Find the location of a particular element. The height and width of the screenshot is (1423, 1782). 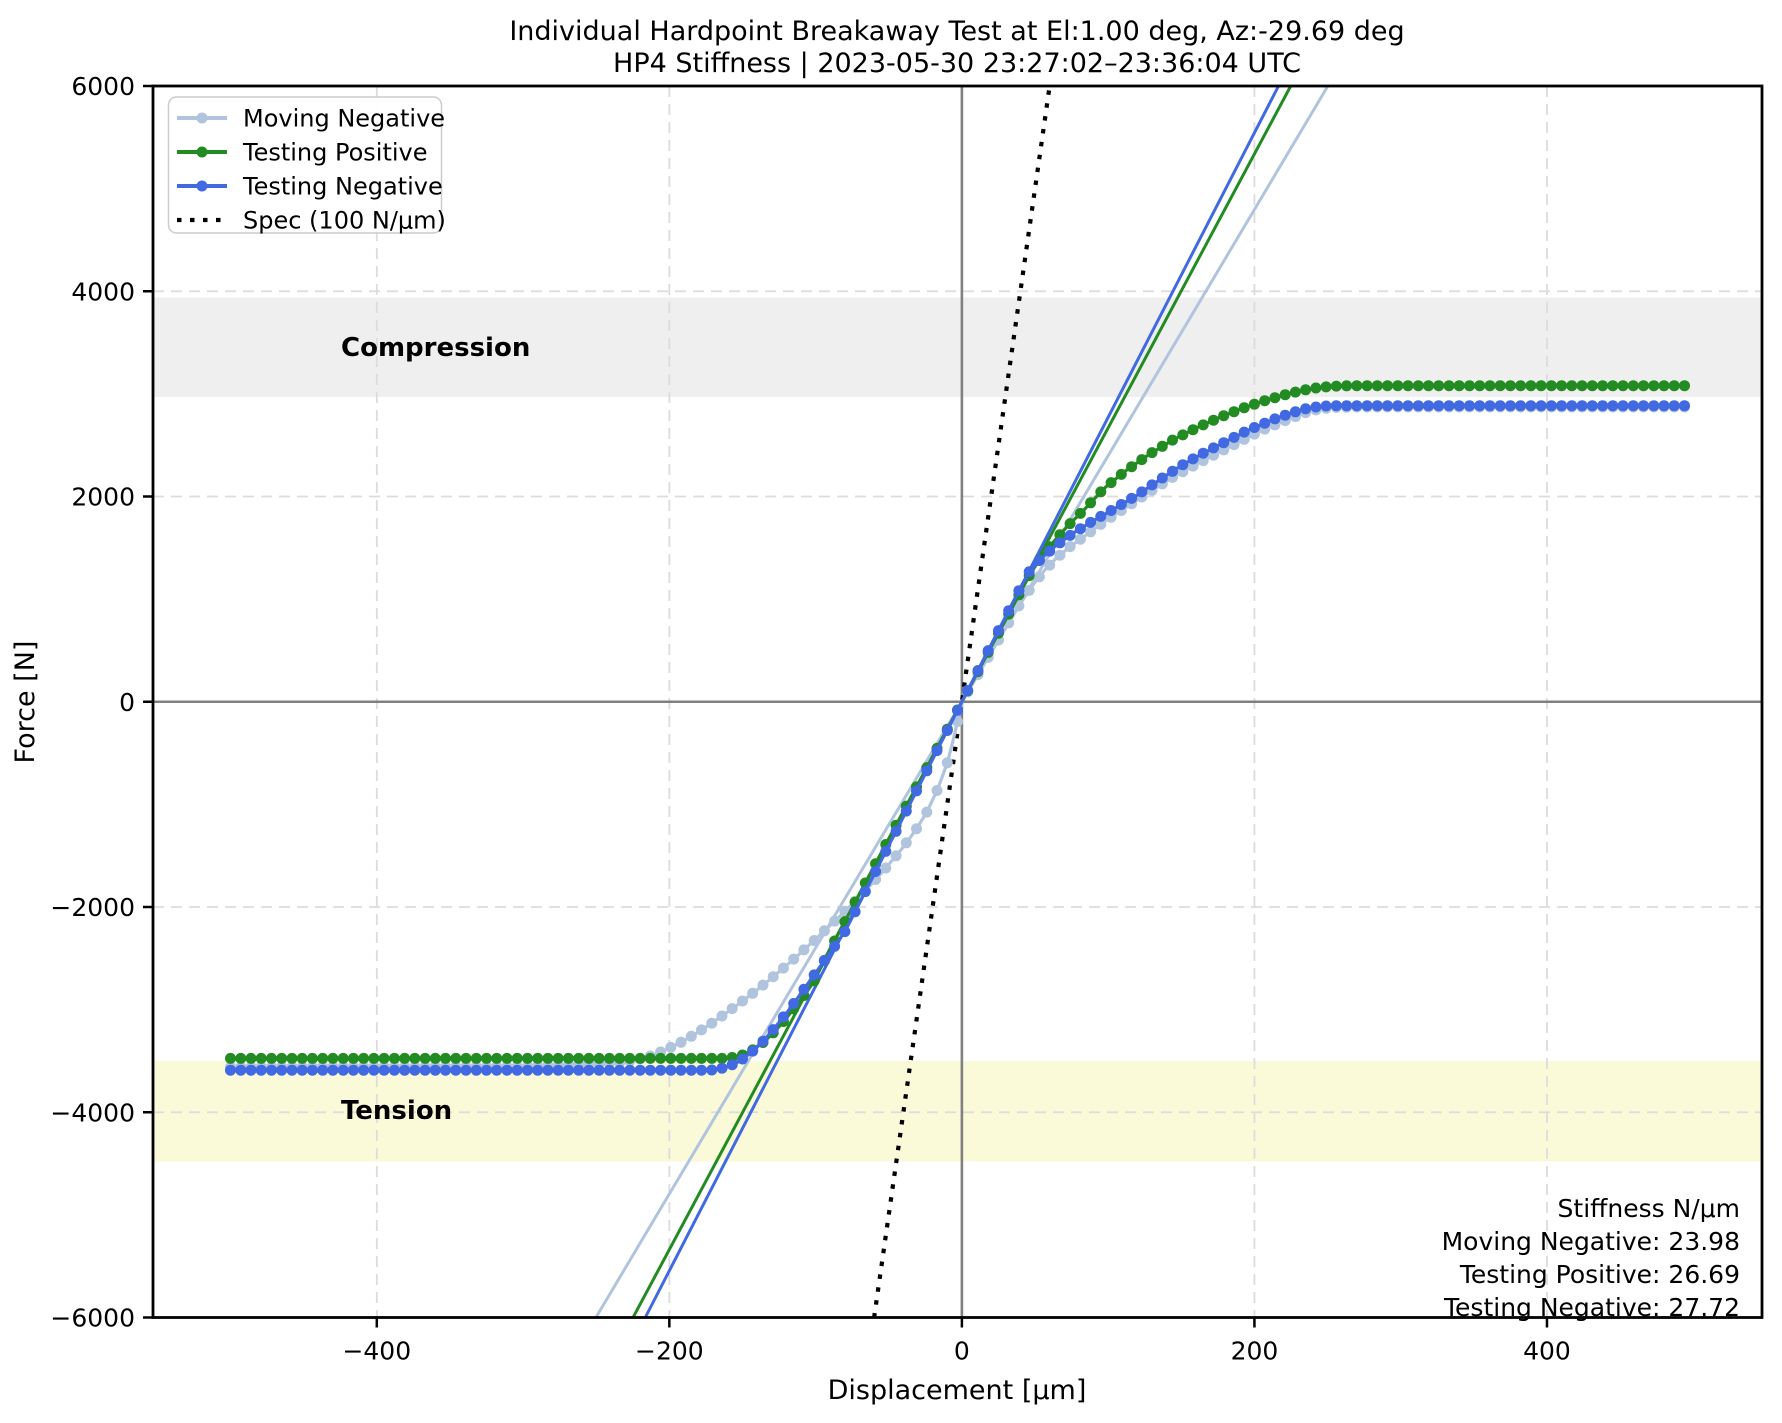

y-tick-0: 0 is located at coordinates (127, 702).